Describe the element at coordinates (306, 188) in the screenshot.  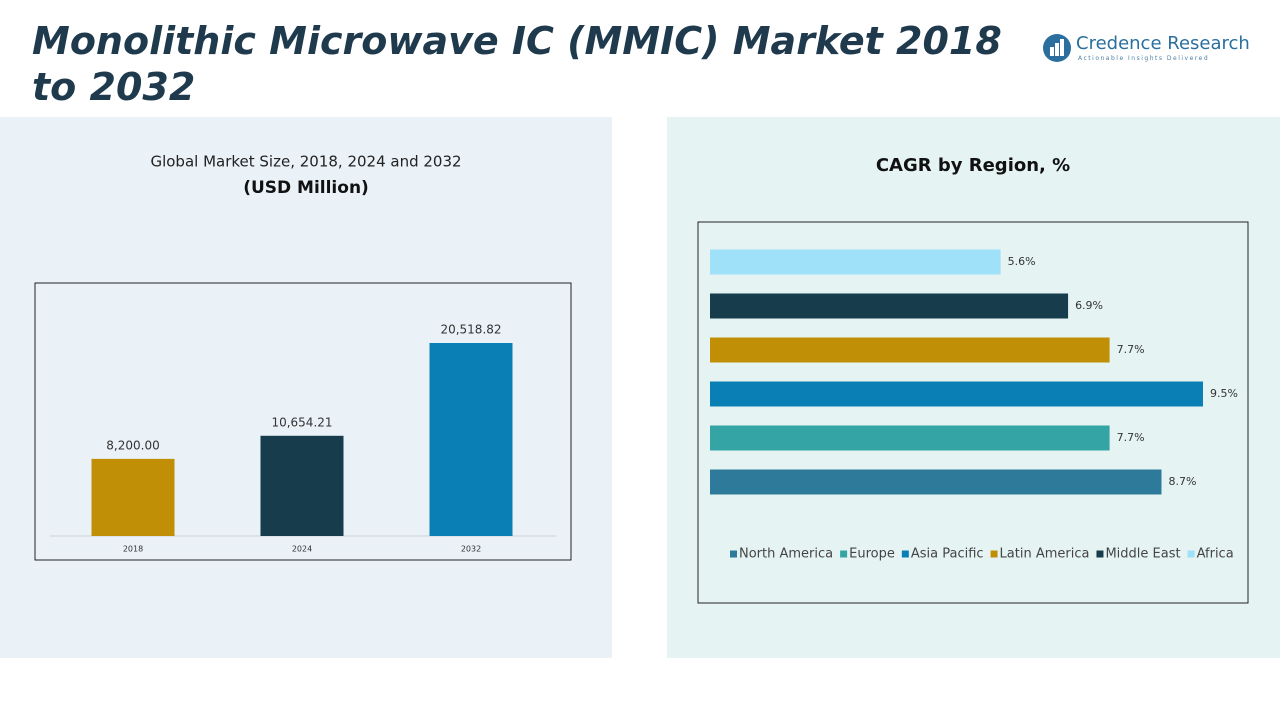
I see `chart-subtitle: (USD Million)` at that location.